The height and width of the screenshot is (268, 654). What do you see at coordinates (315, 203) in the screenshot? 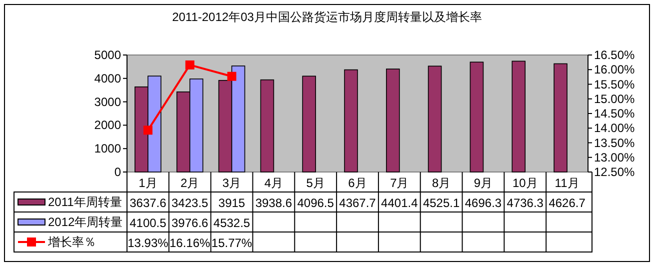
I see `data-label: 4096.5` at bounding box center [315, 203].